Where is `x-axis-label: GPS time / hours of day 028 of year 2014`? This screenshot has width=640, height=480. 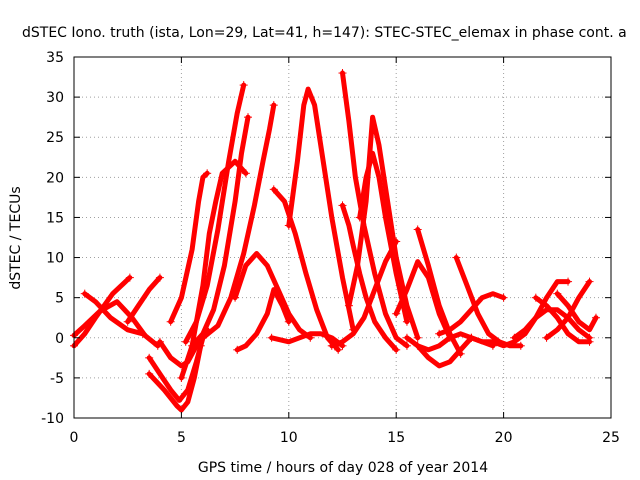
x-axis-label: GPS time / hours of day 028 of year 2014 is located at coordinates (343, 468).